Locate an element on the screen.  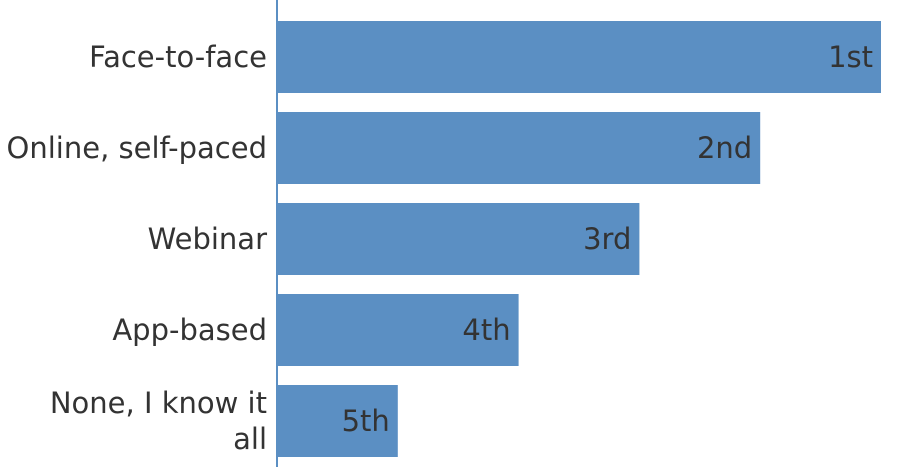
bar-value-label: 3rd is located at coordinates (607, 239).